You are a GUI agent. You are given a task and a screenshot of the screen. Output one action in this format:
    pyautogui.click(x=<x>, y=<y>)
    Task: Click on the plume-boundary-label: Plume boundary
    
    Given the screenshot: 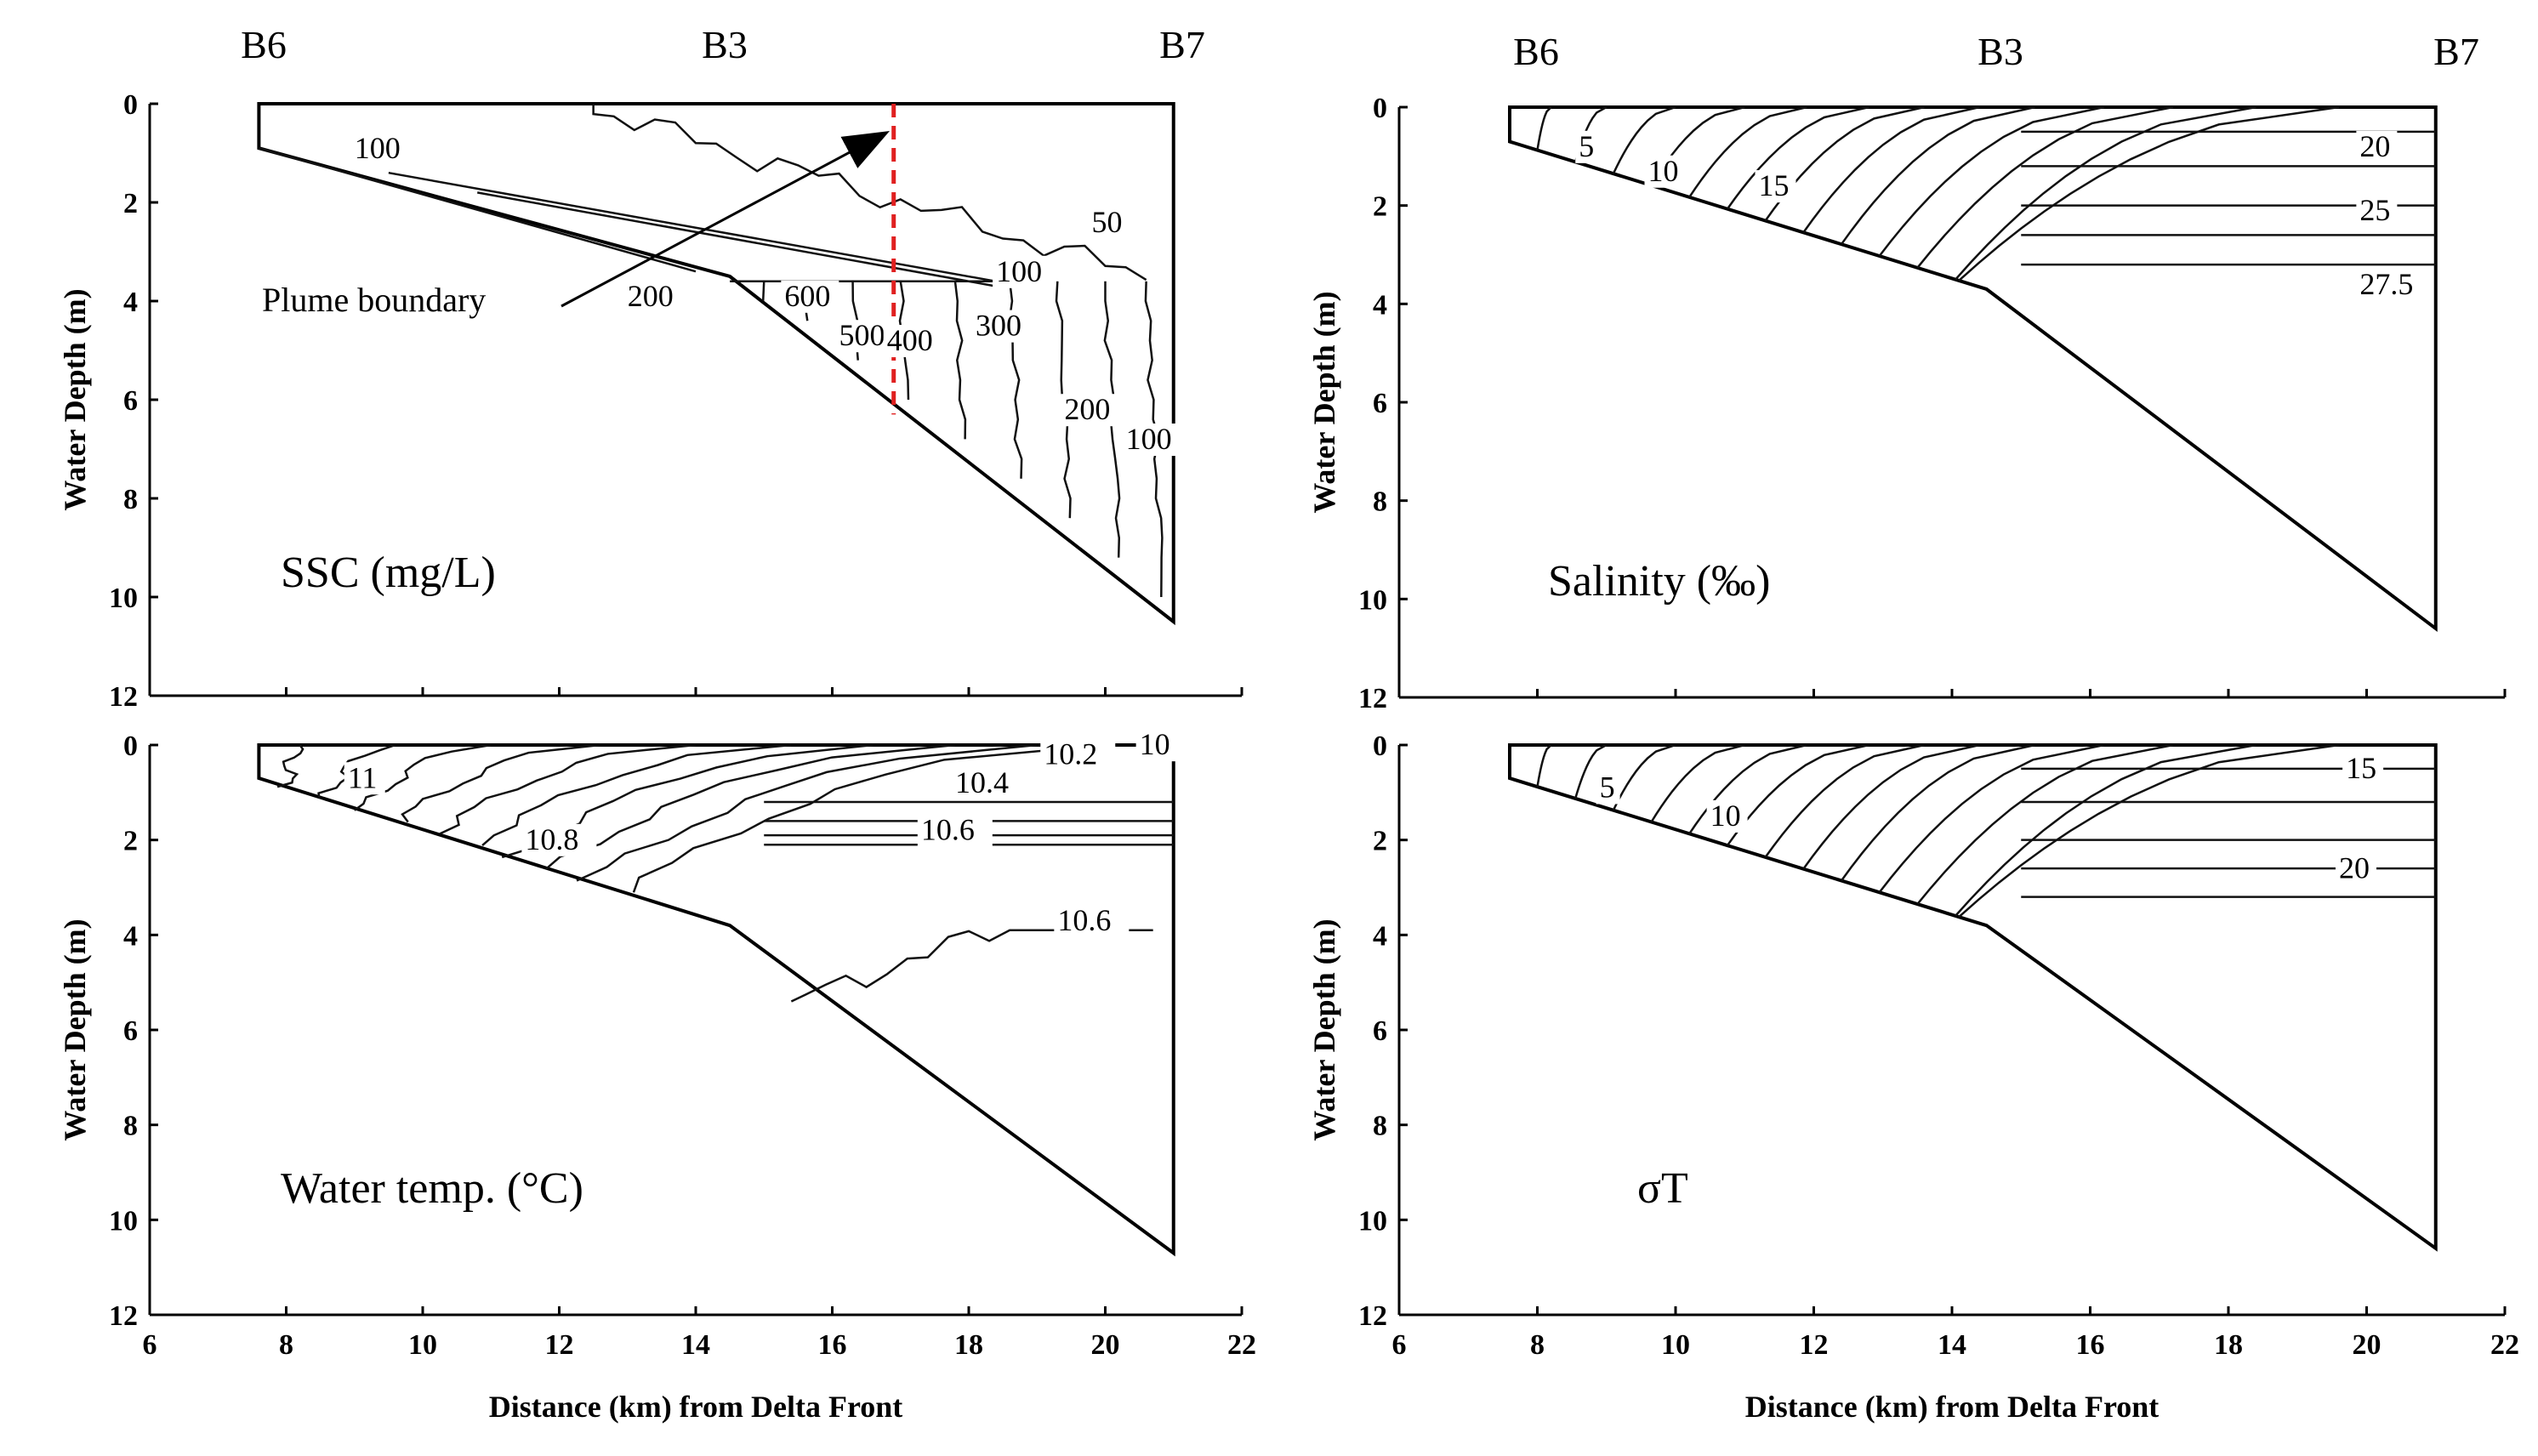 What is the action you would take?
    pyautogui.click(x=374, y=300)
    